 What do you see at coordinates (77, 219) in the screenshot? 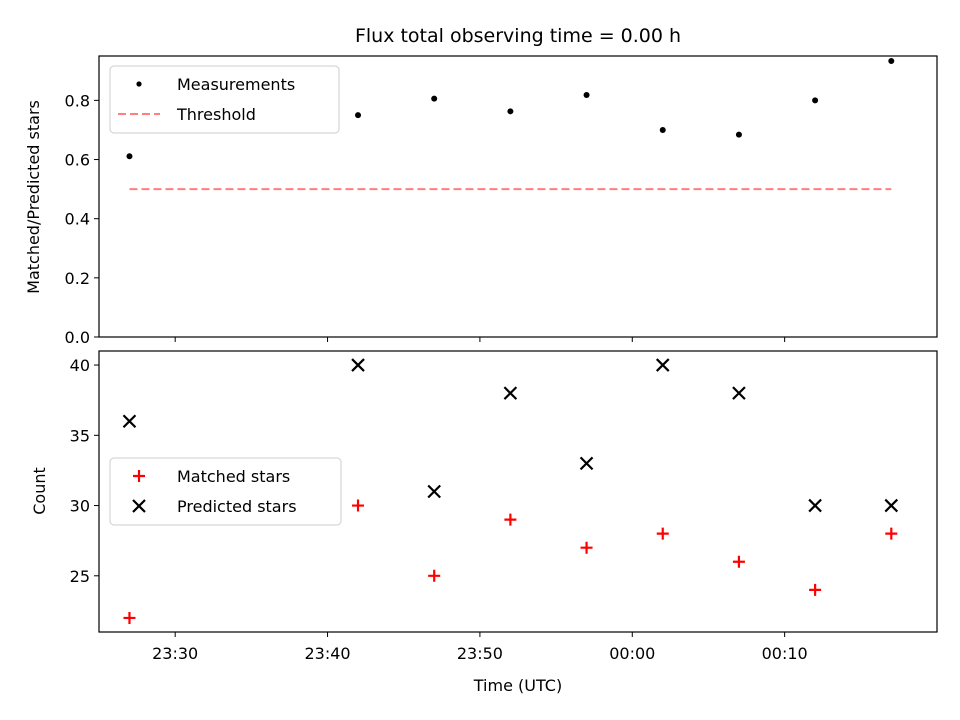
I see `y-tick-label: 0.4` at bounding box center [77, 219].